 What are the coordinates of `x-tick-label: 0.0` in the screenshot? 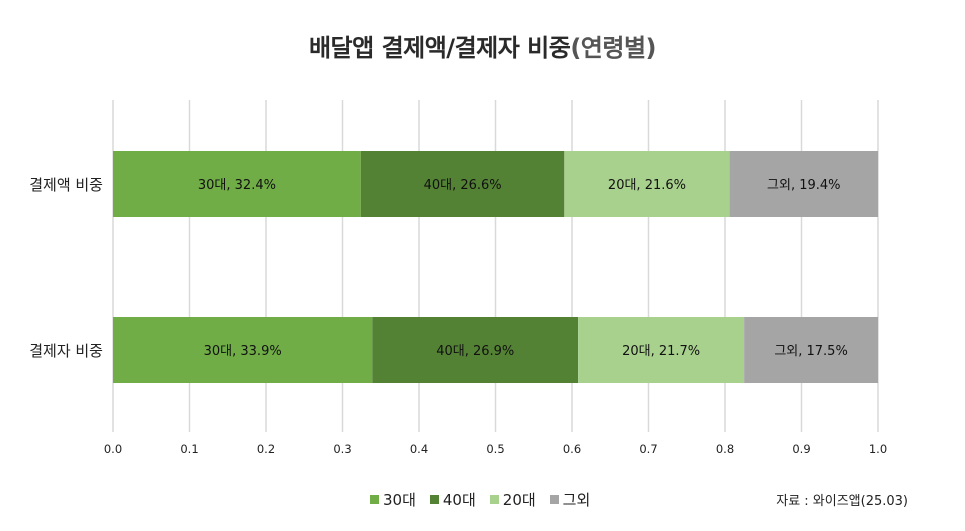 It's located at (113, 449).